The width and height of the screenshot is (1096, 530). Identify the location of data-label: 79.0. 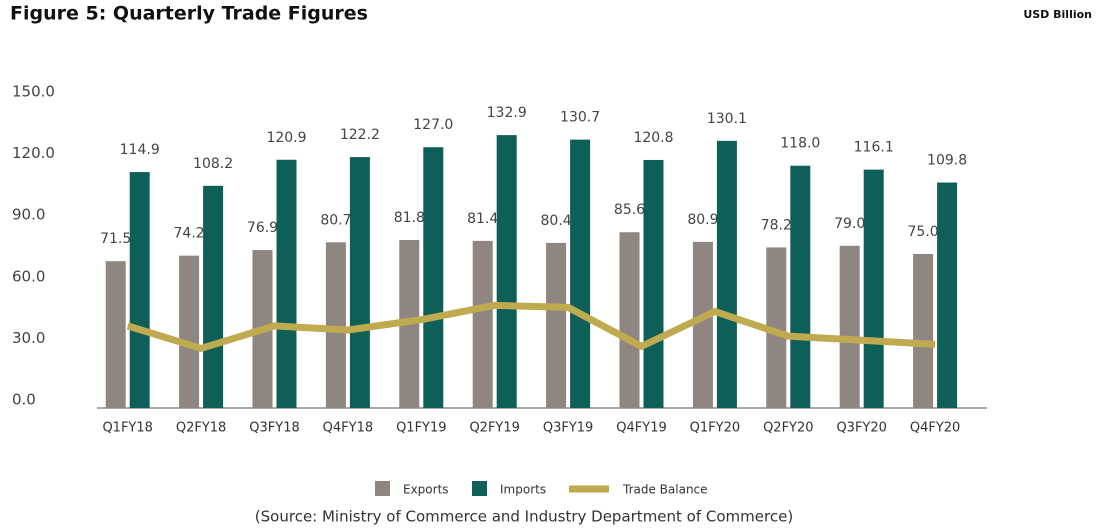
(849, 224).